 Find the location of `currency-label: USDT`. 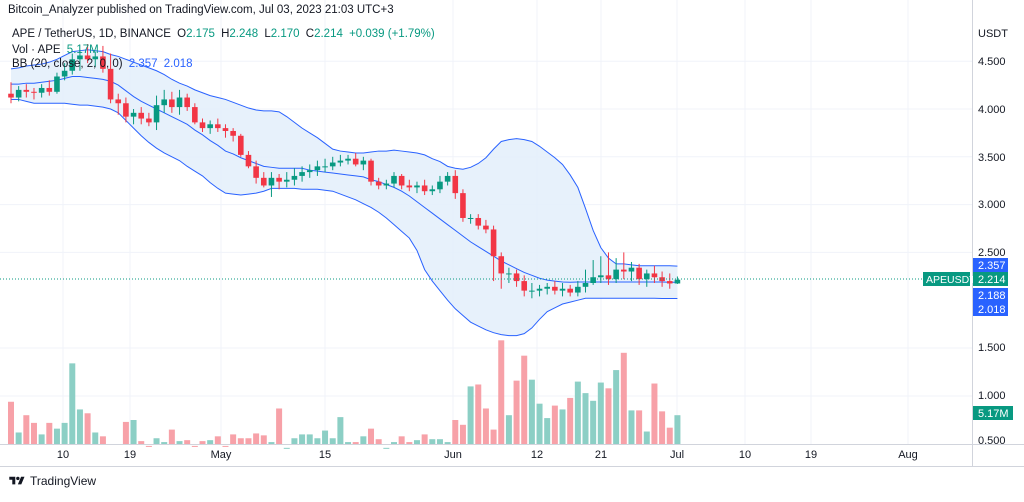

currency-label: USDT is located at coordinates (993, 34).